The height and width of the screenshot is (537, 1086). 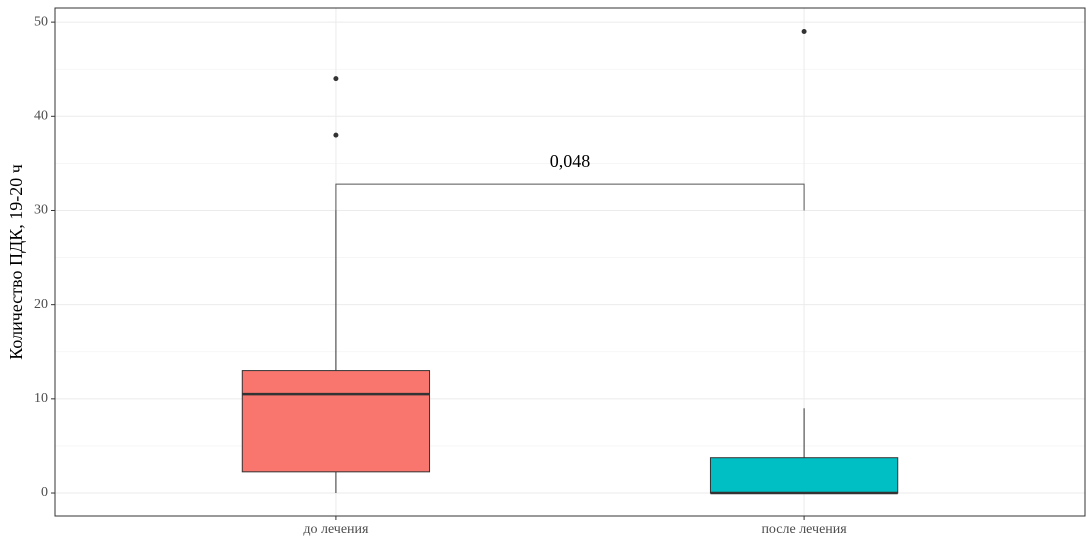 What do you see at coordinates (41, 304) in the screenshot?
I see `y-tick-label: 20` at bounding box center [41, 304].